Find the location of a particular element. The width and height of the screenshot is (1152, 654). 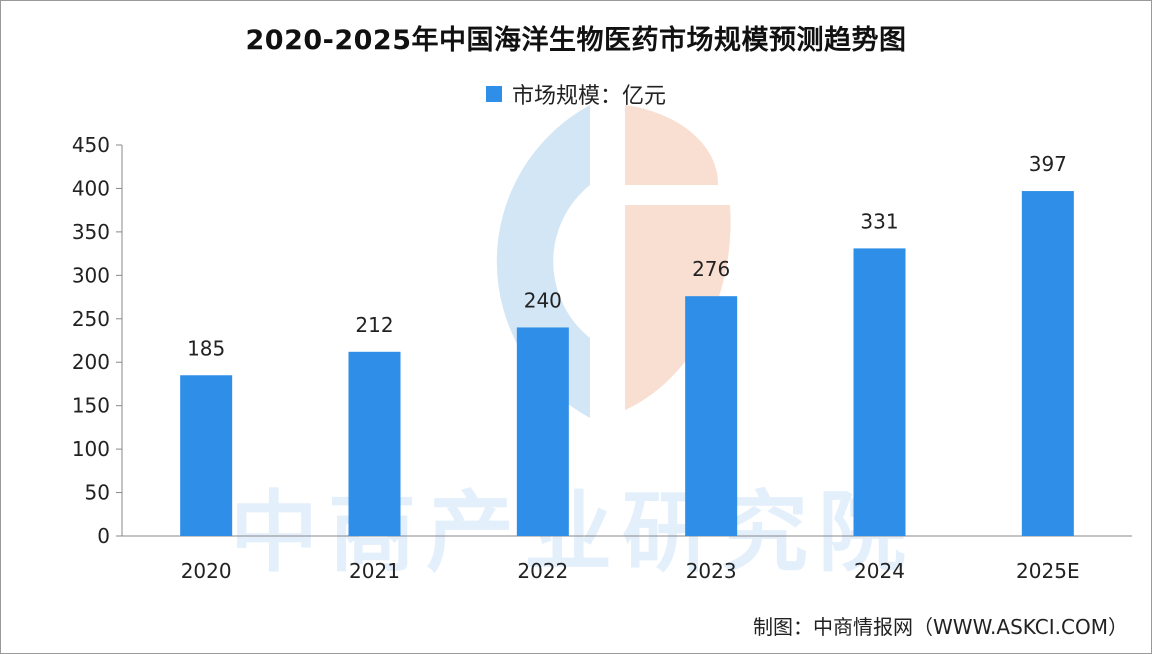

source-note: 制图：中商情报网（WWW.ASKCI.COM） is located at coordinates (940, 627).